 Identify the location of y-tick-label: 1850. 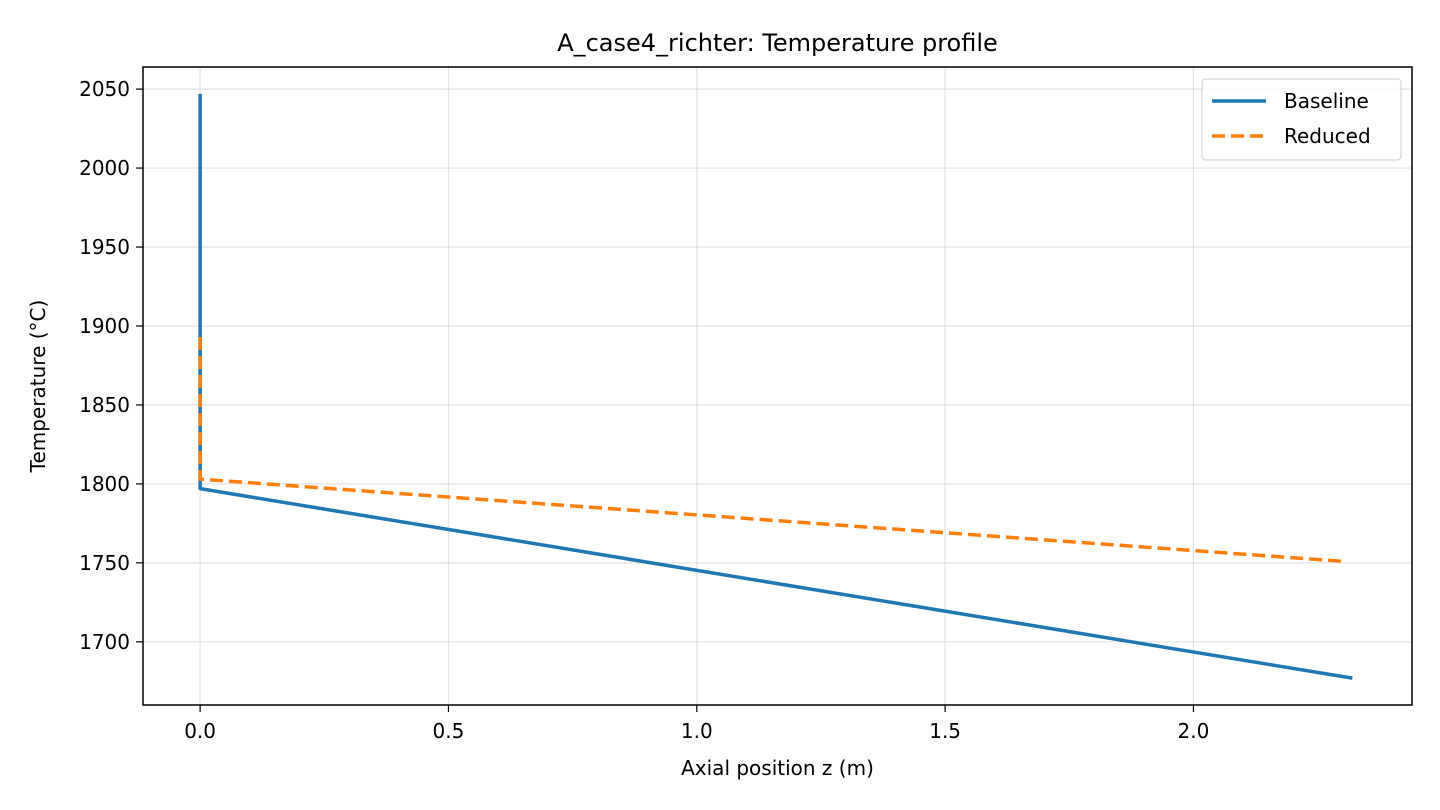
(104, 405).